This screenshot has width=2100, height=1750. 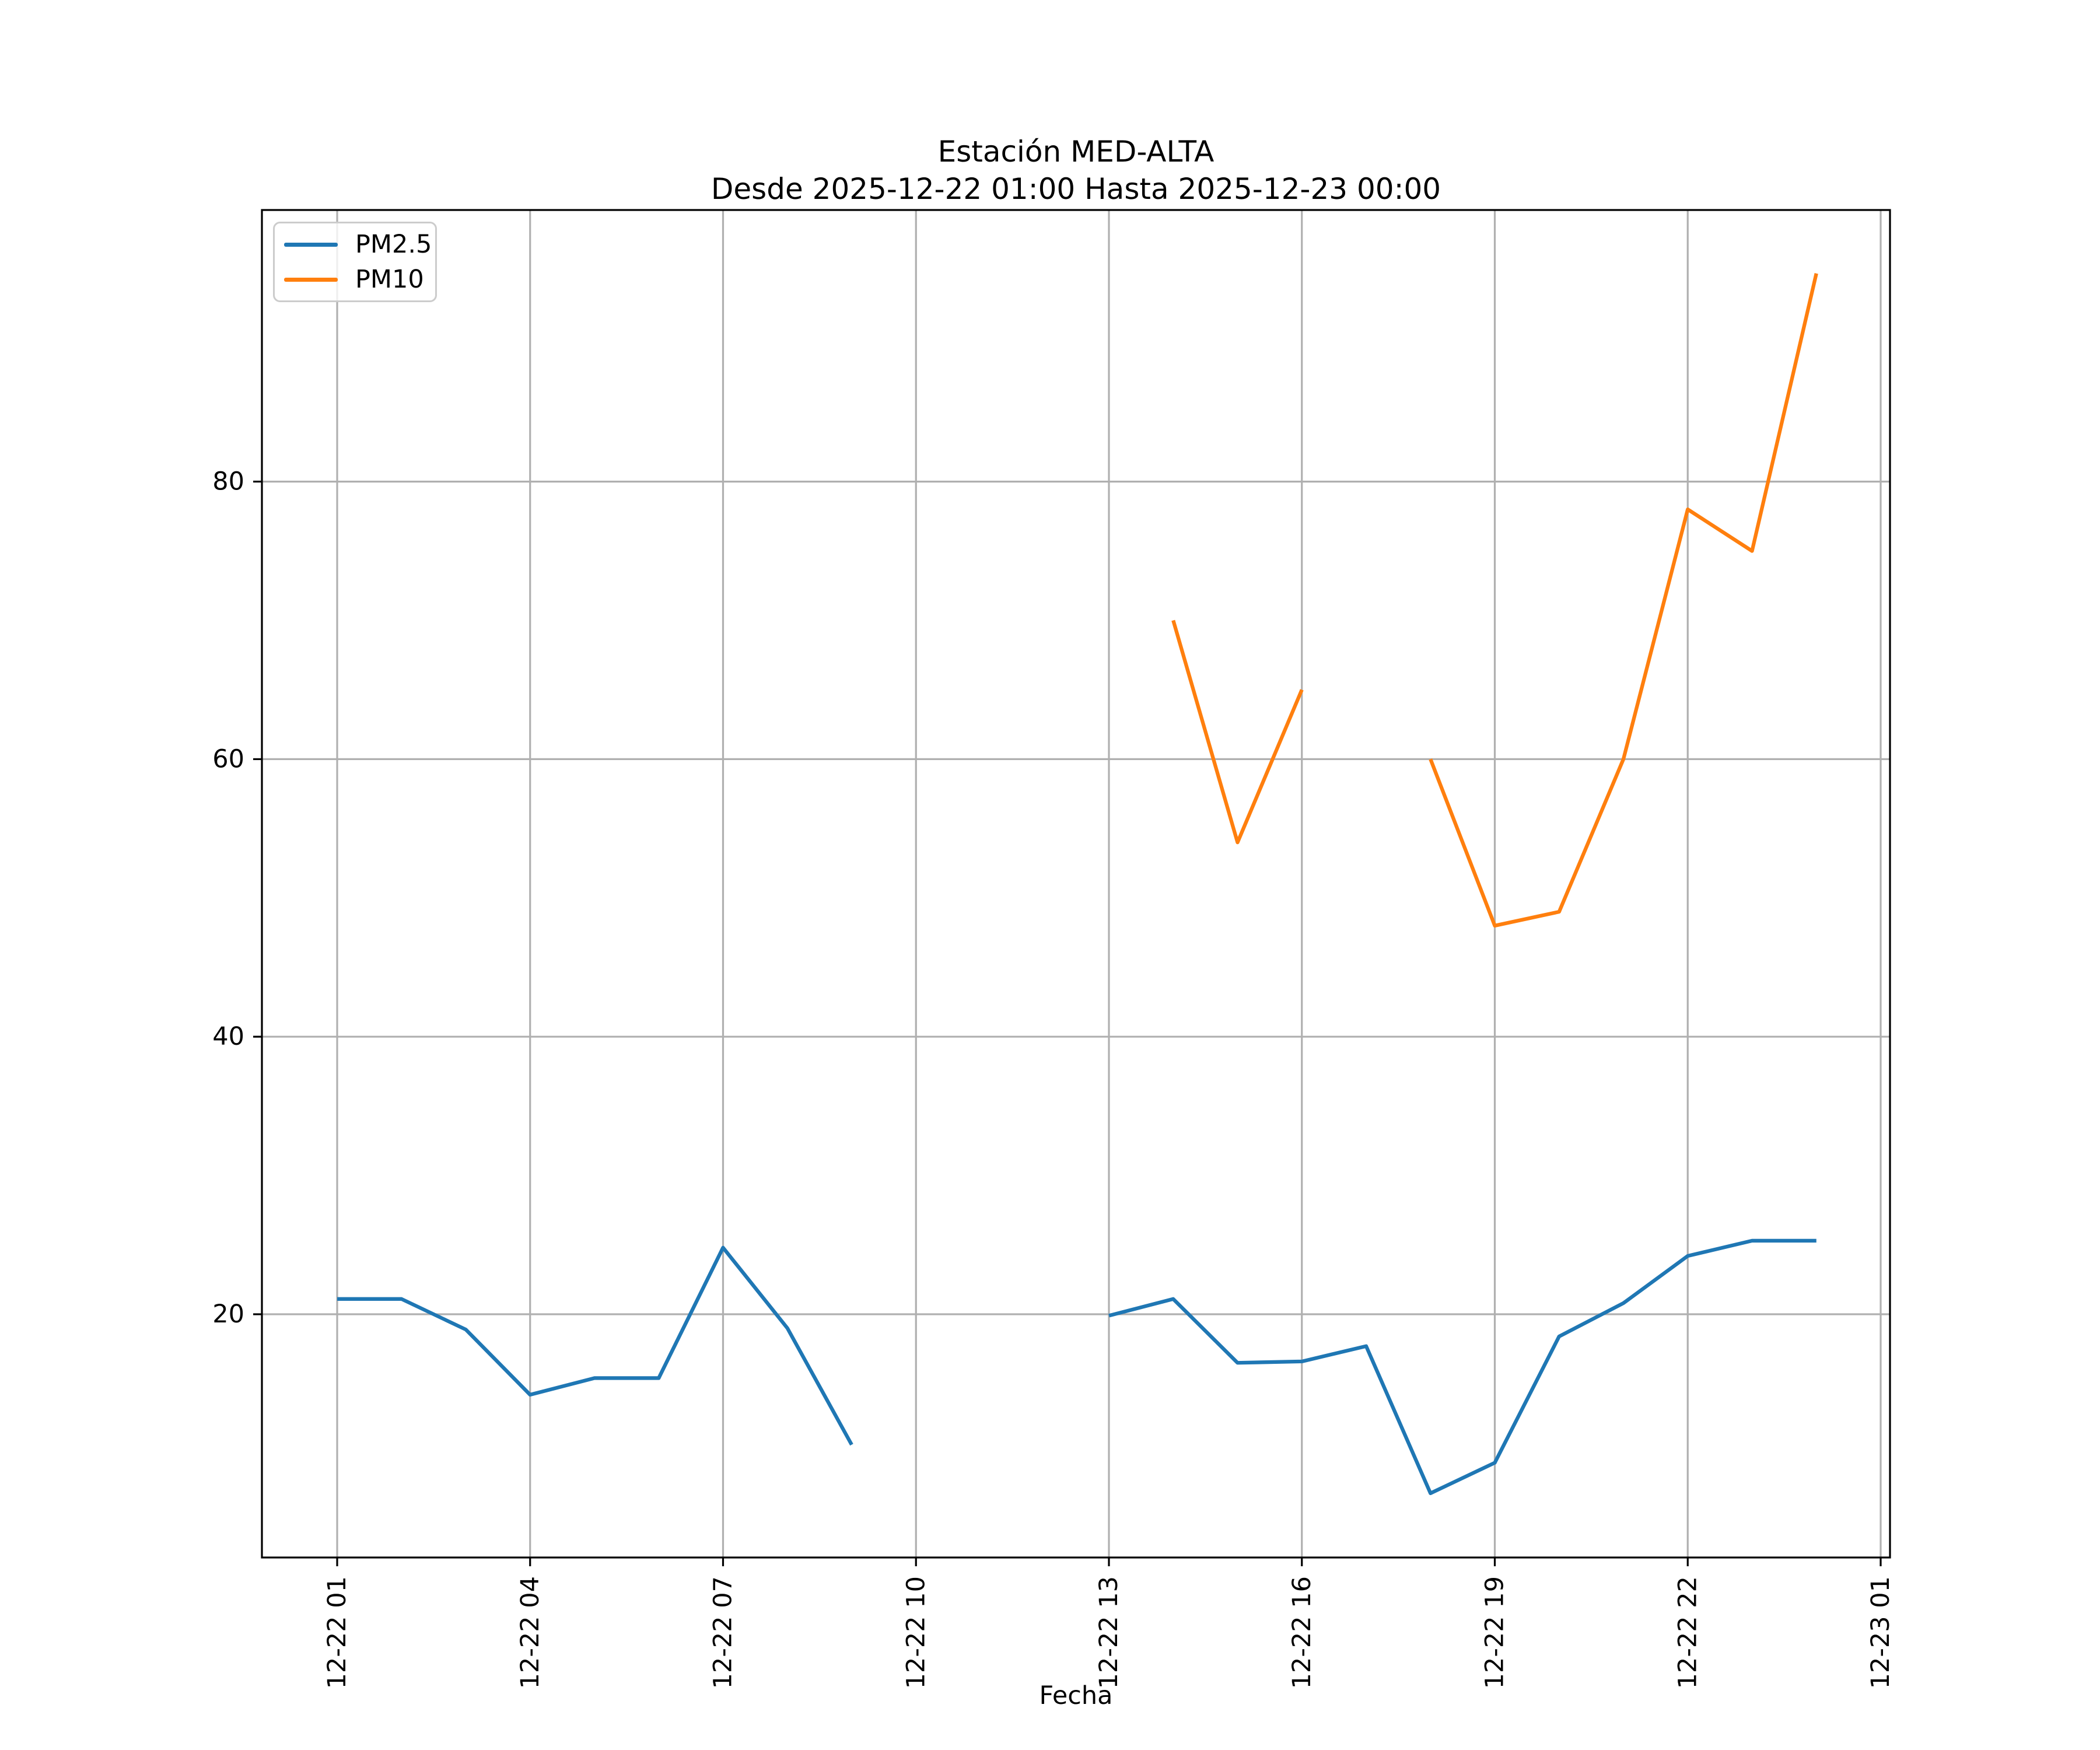 I want to click on legend-item-pm10: PM10, so click(x=359, y=279).